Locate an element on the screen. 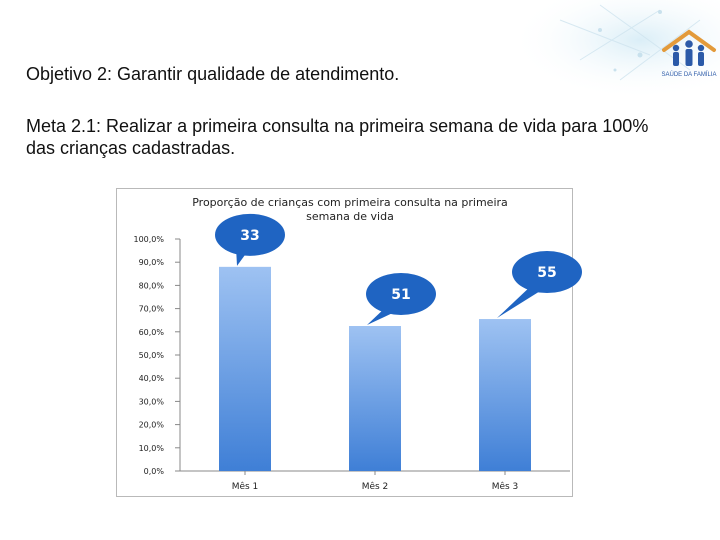 The height and width of the screenshot is (540, 720). callout-label: 55 is located at coordinates (546, 273).